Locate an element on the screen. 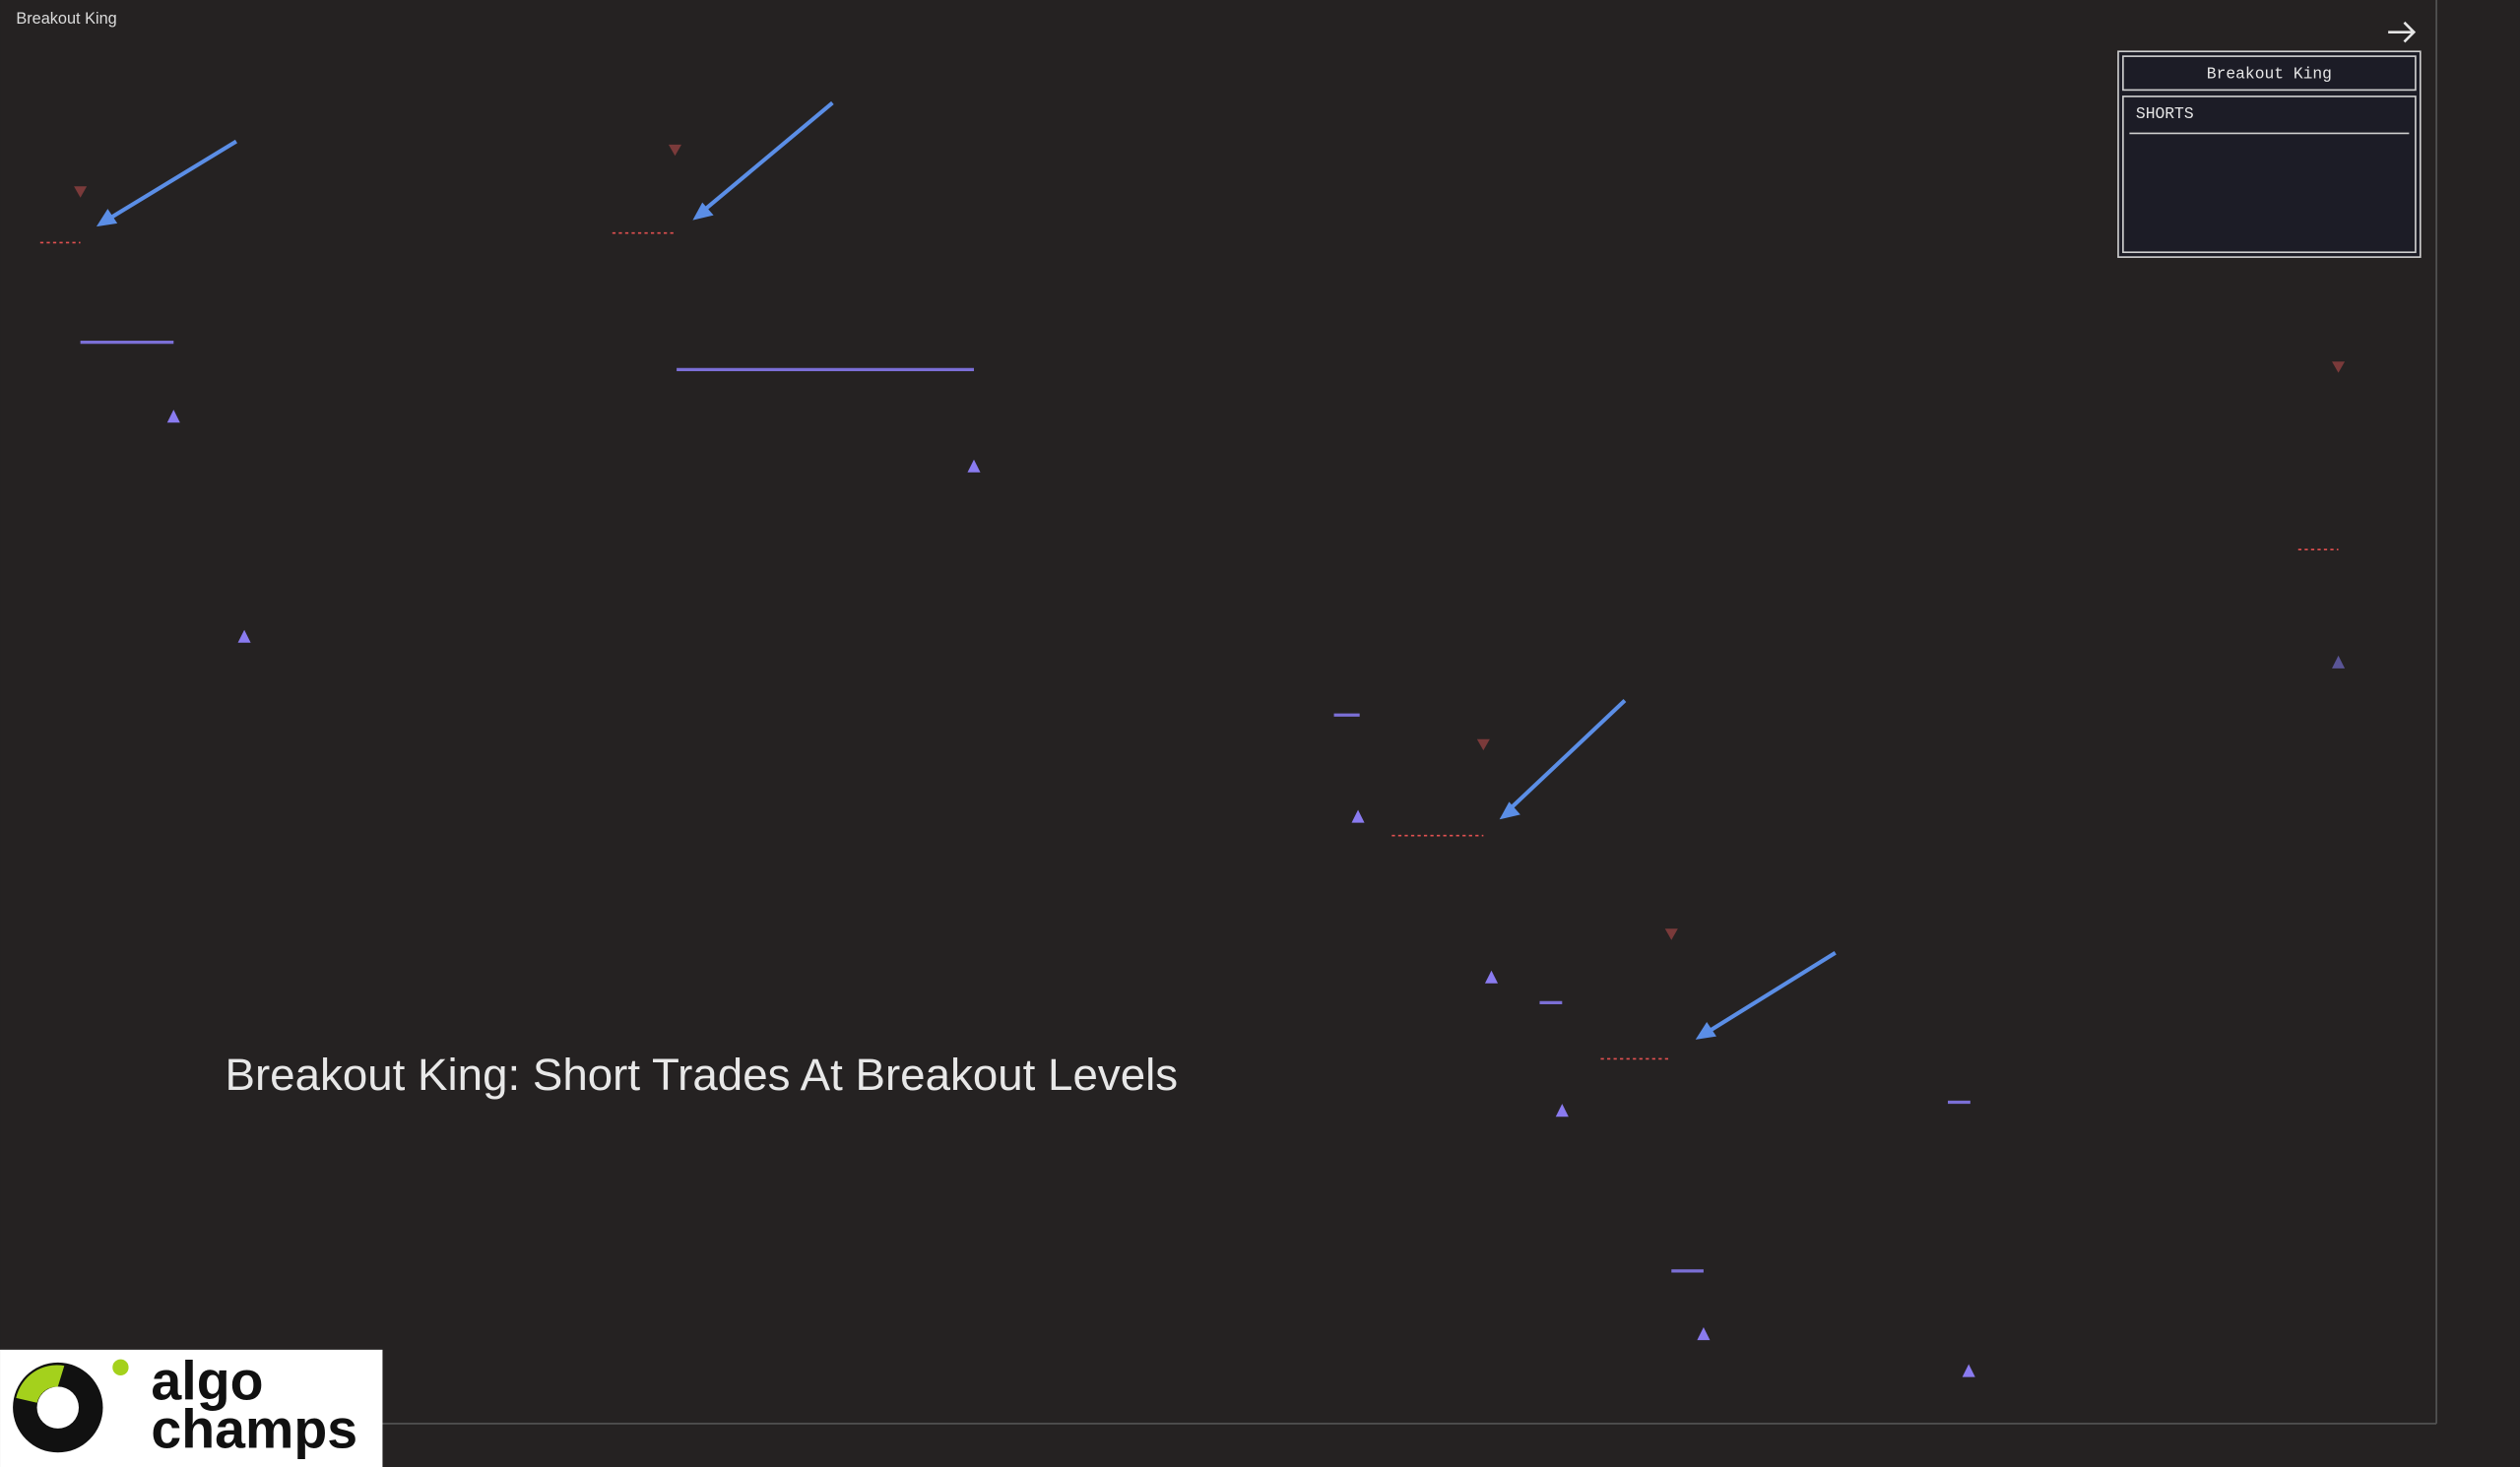  panel-title: Breakout King is located at coordinates (2269, 73).